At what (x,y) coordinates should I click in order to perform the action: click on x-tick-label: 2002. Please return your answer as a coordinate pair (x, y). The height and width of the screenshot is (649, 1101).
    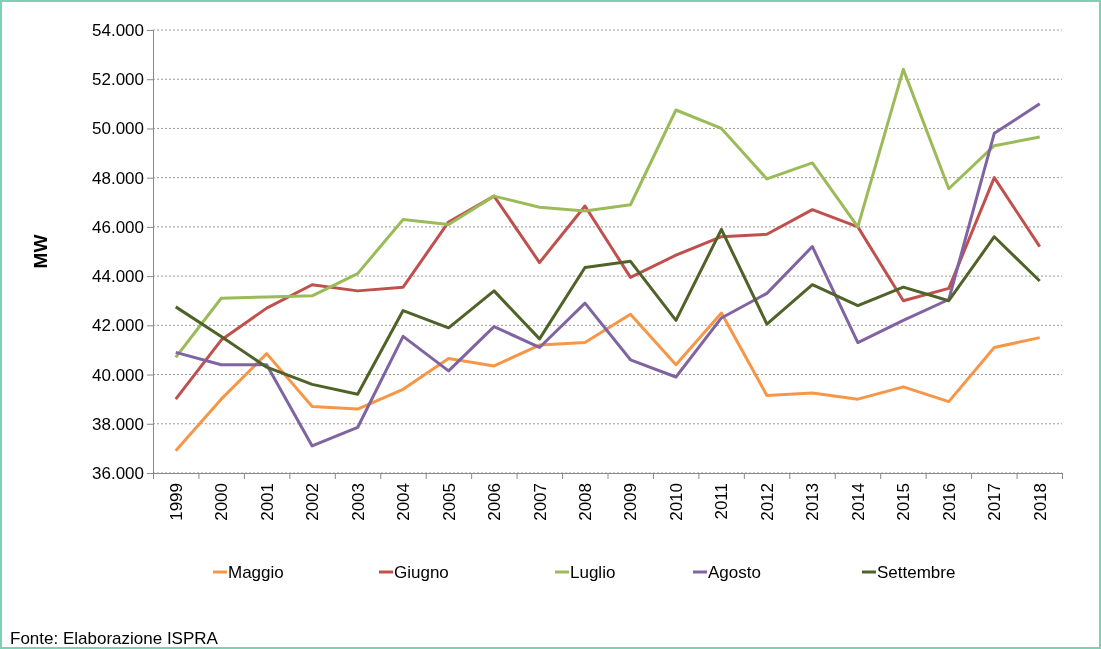
    Looking at the image, I should click on (313, 502).